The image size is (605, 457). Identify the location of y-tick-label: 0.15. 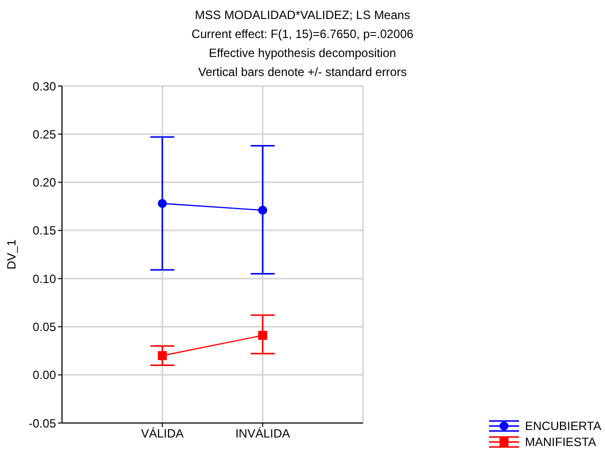
(44, 231).